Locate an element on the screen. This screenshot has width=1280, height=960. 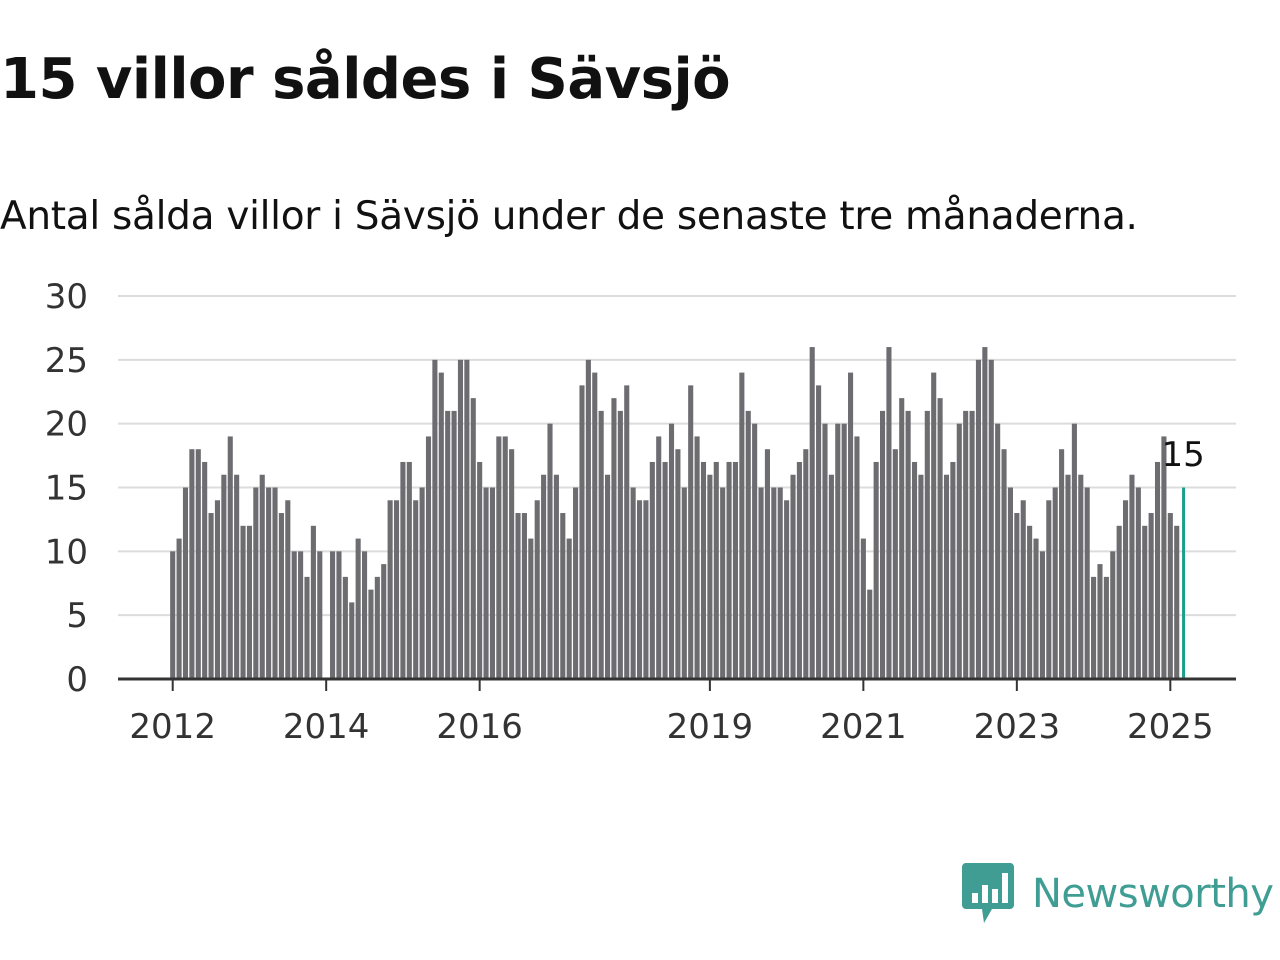
y-tick-label: 20 is located at coordinates (66, 425).